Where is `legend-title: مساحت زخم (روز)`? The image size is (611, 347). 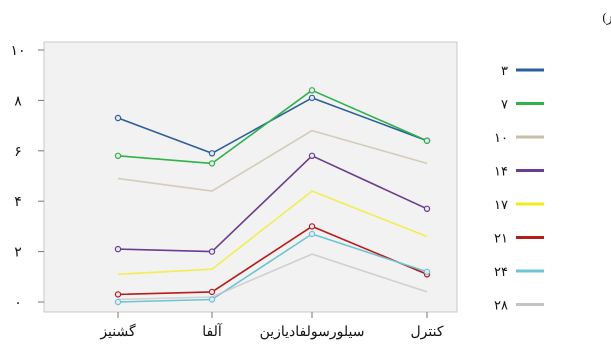
legend-title: مساحت زخم (روز) is located at coordinates (606, 18).